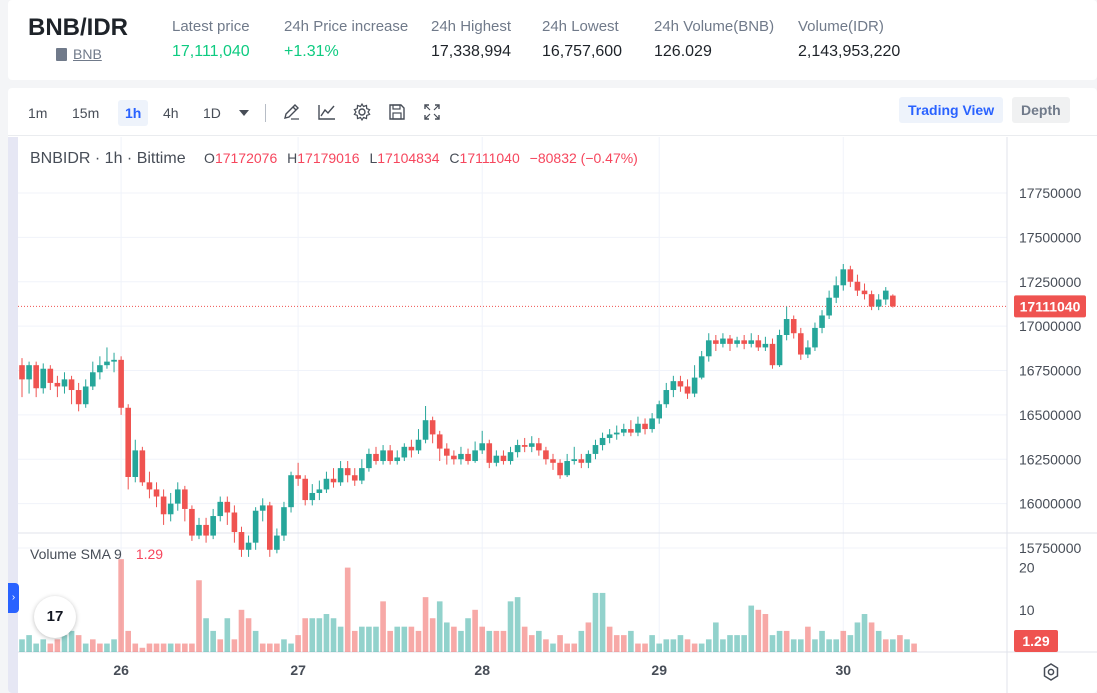 This screenshot has height=693, width=1097. I want to click on interval-1h: 1h, so click(133, 113).